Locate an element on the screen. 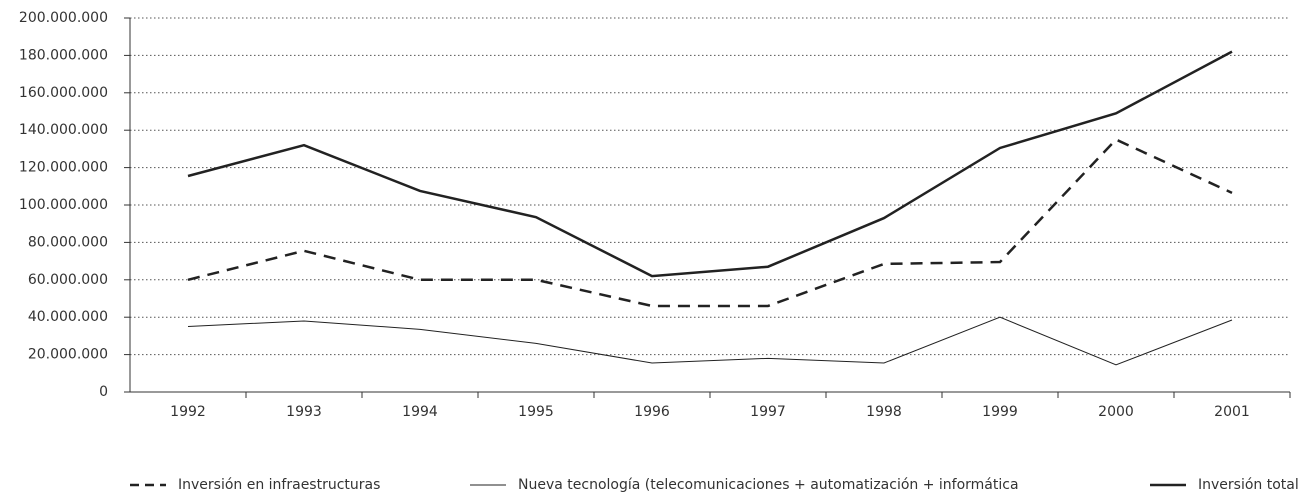 This screenshot has height=496, width=1304. x-tick-label: 1994 is located at coordinates (420, 412).